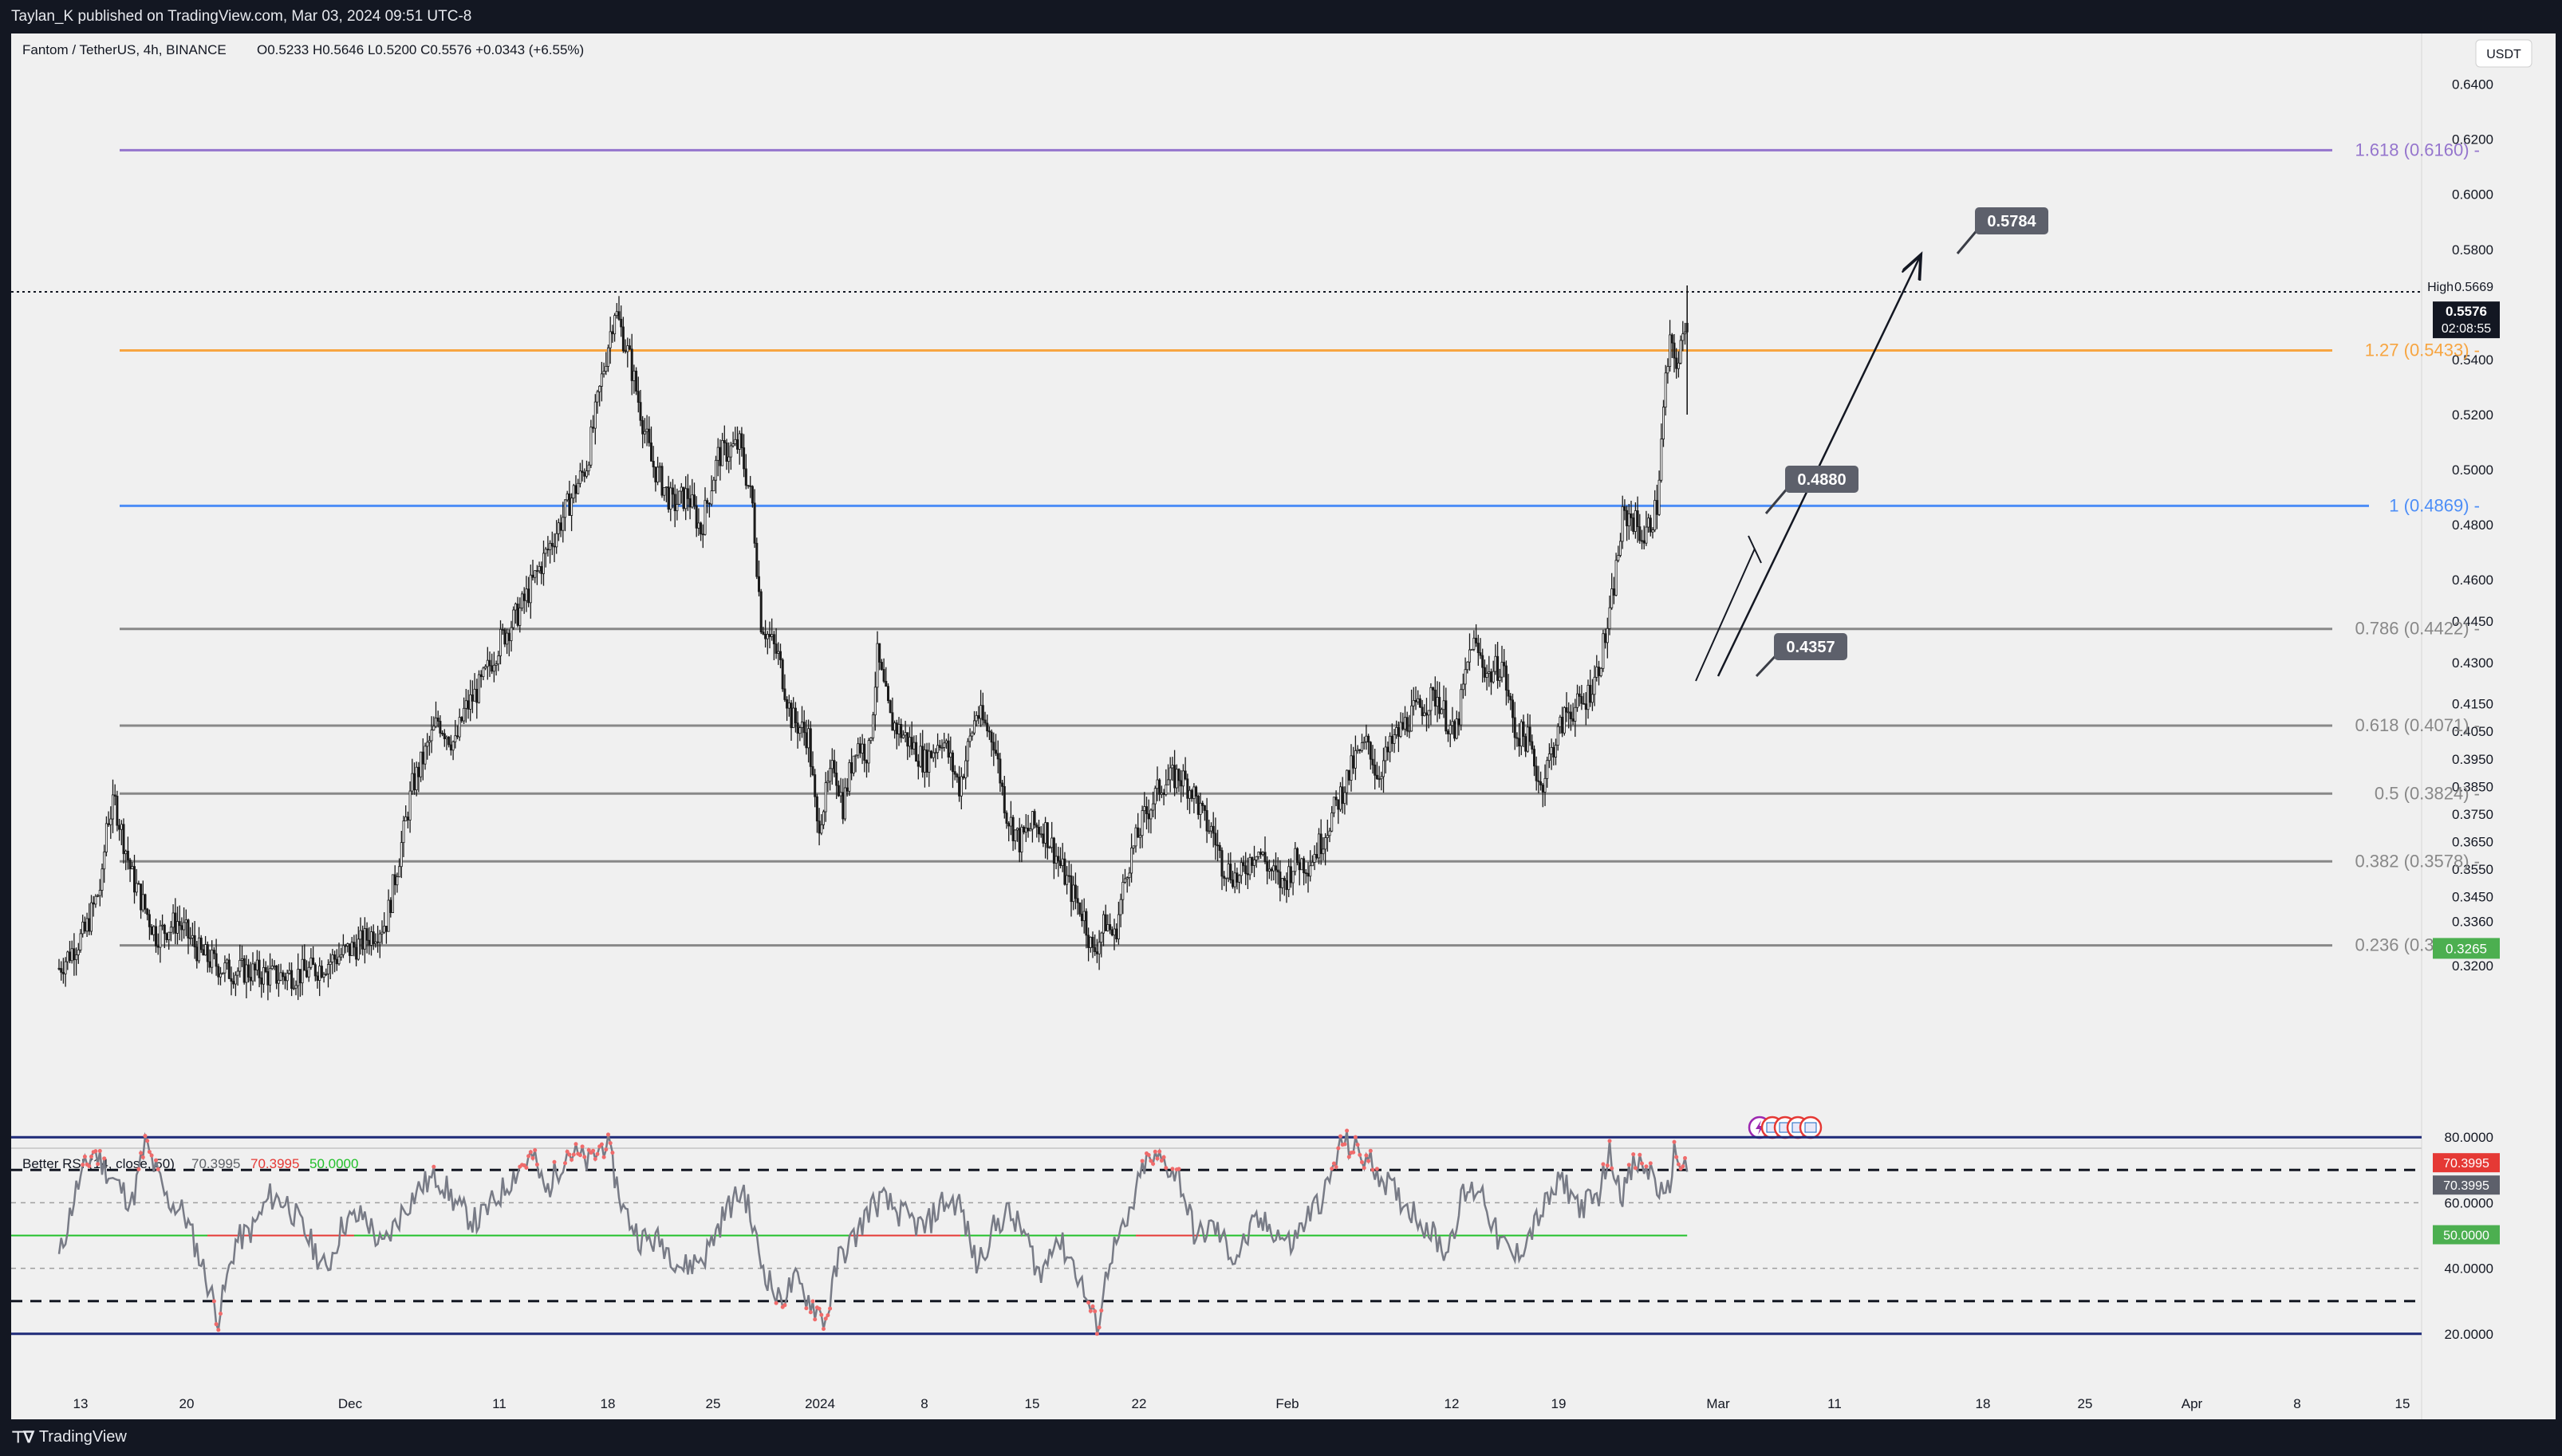 This screenshot has height=1456, width=2562. What do you see at coordinates (2472, 580) in the screenshot?
I see `price-tick-label: 0.4600` at bounding box center [2472, 580].